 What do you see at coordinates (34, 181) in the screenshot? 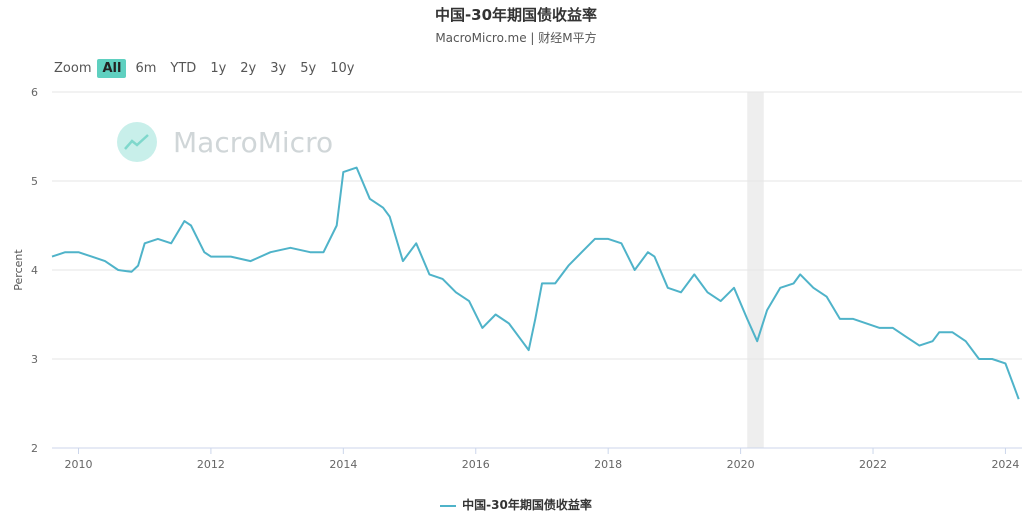
I see `y-tick-label: 5` at bounding box center [34, 181].